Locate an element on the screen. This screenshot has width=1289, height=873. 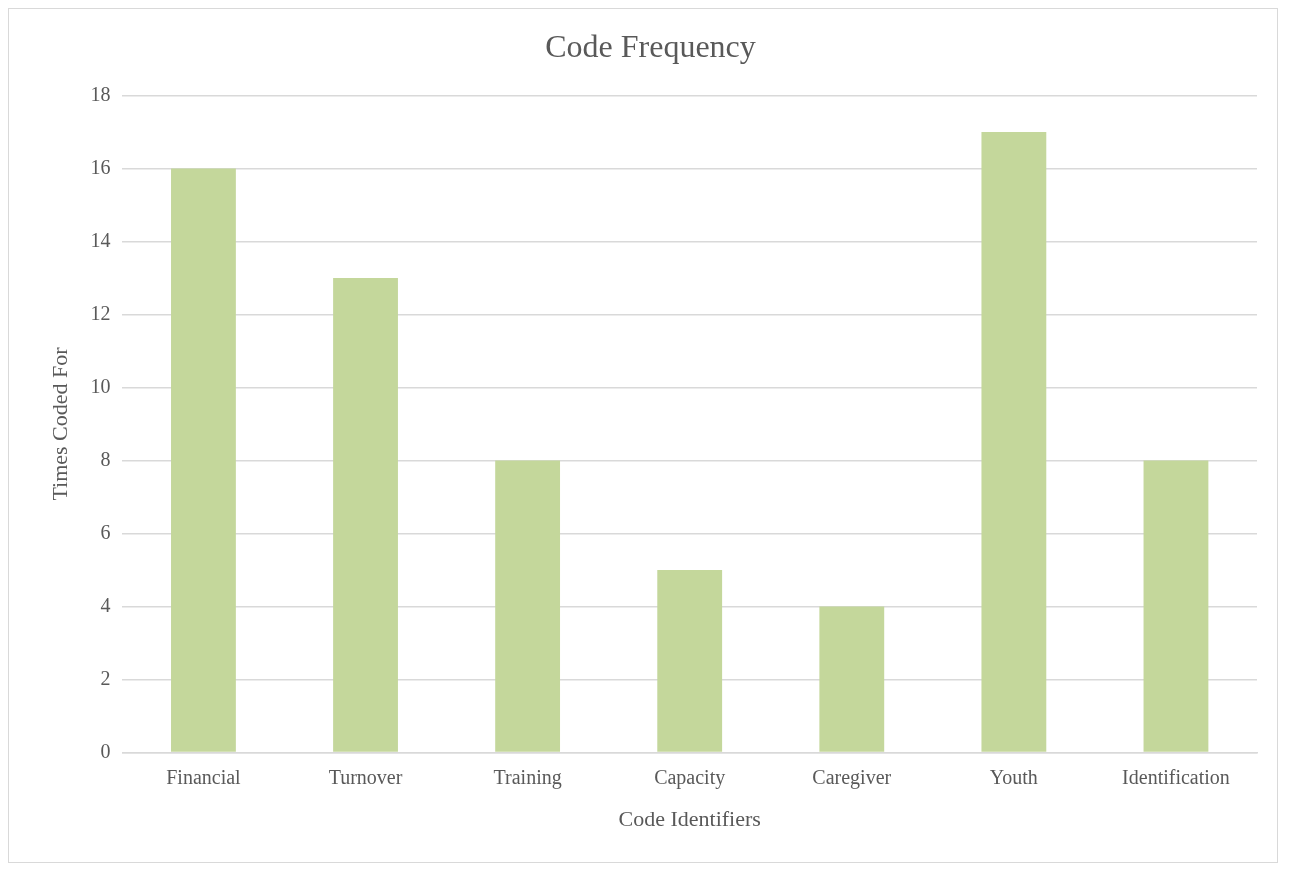
x-tick-label: Training is located at coordinates (527, 777).